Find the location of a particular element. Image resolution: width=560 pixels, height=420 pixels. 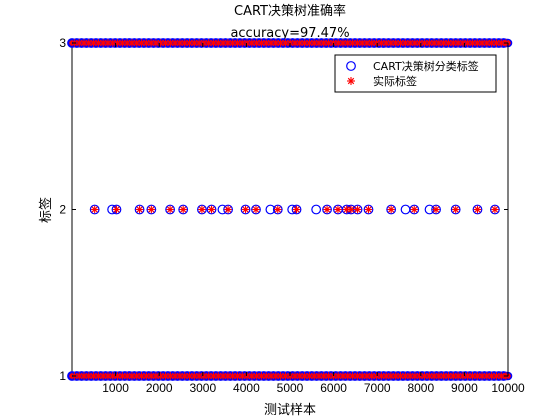

x-tick-label: 3000 is located at coordinates (202, 388).